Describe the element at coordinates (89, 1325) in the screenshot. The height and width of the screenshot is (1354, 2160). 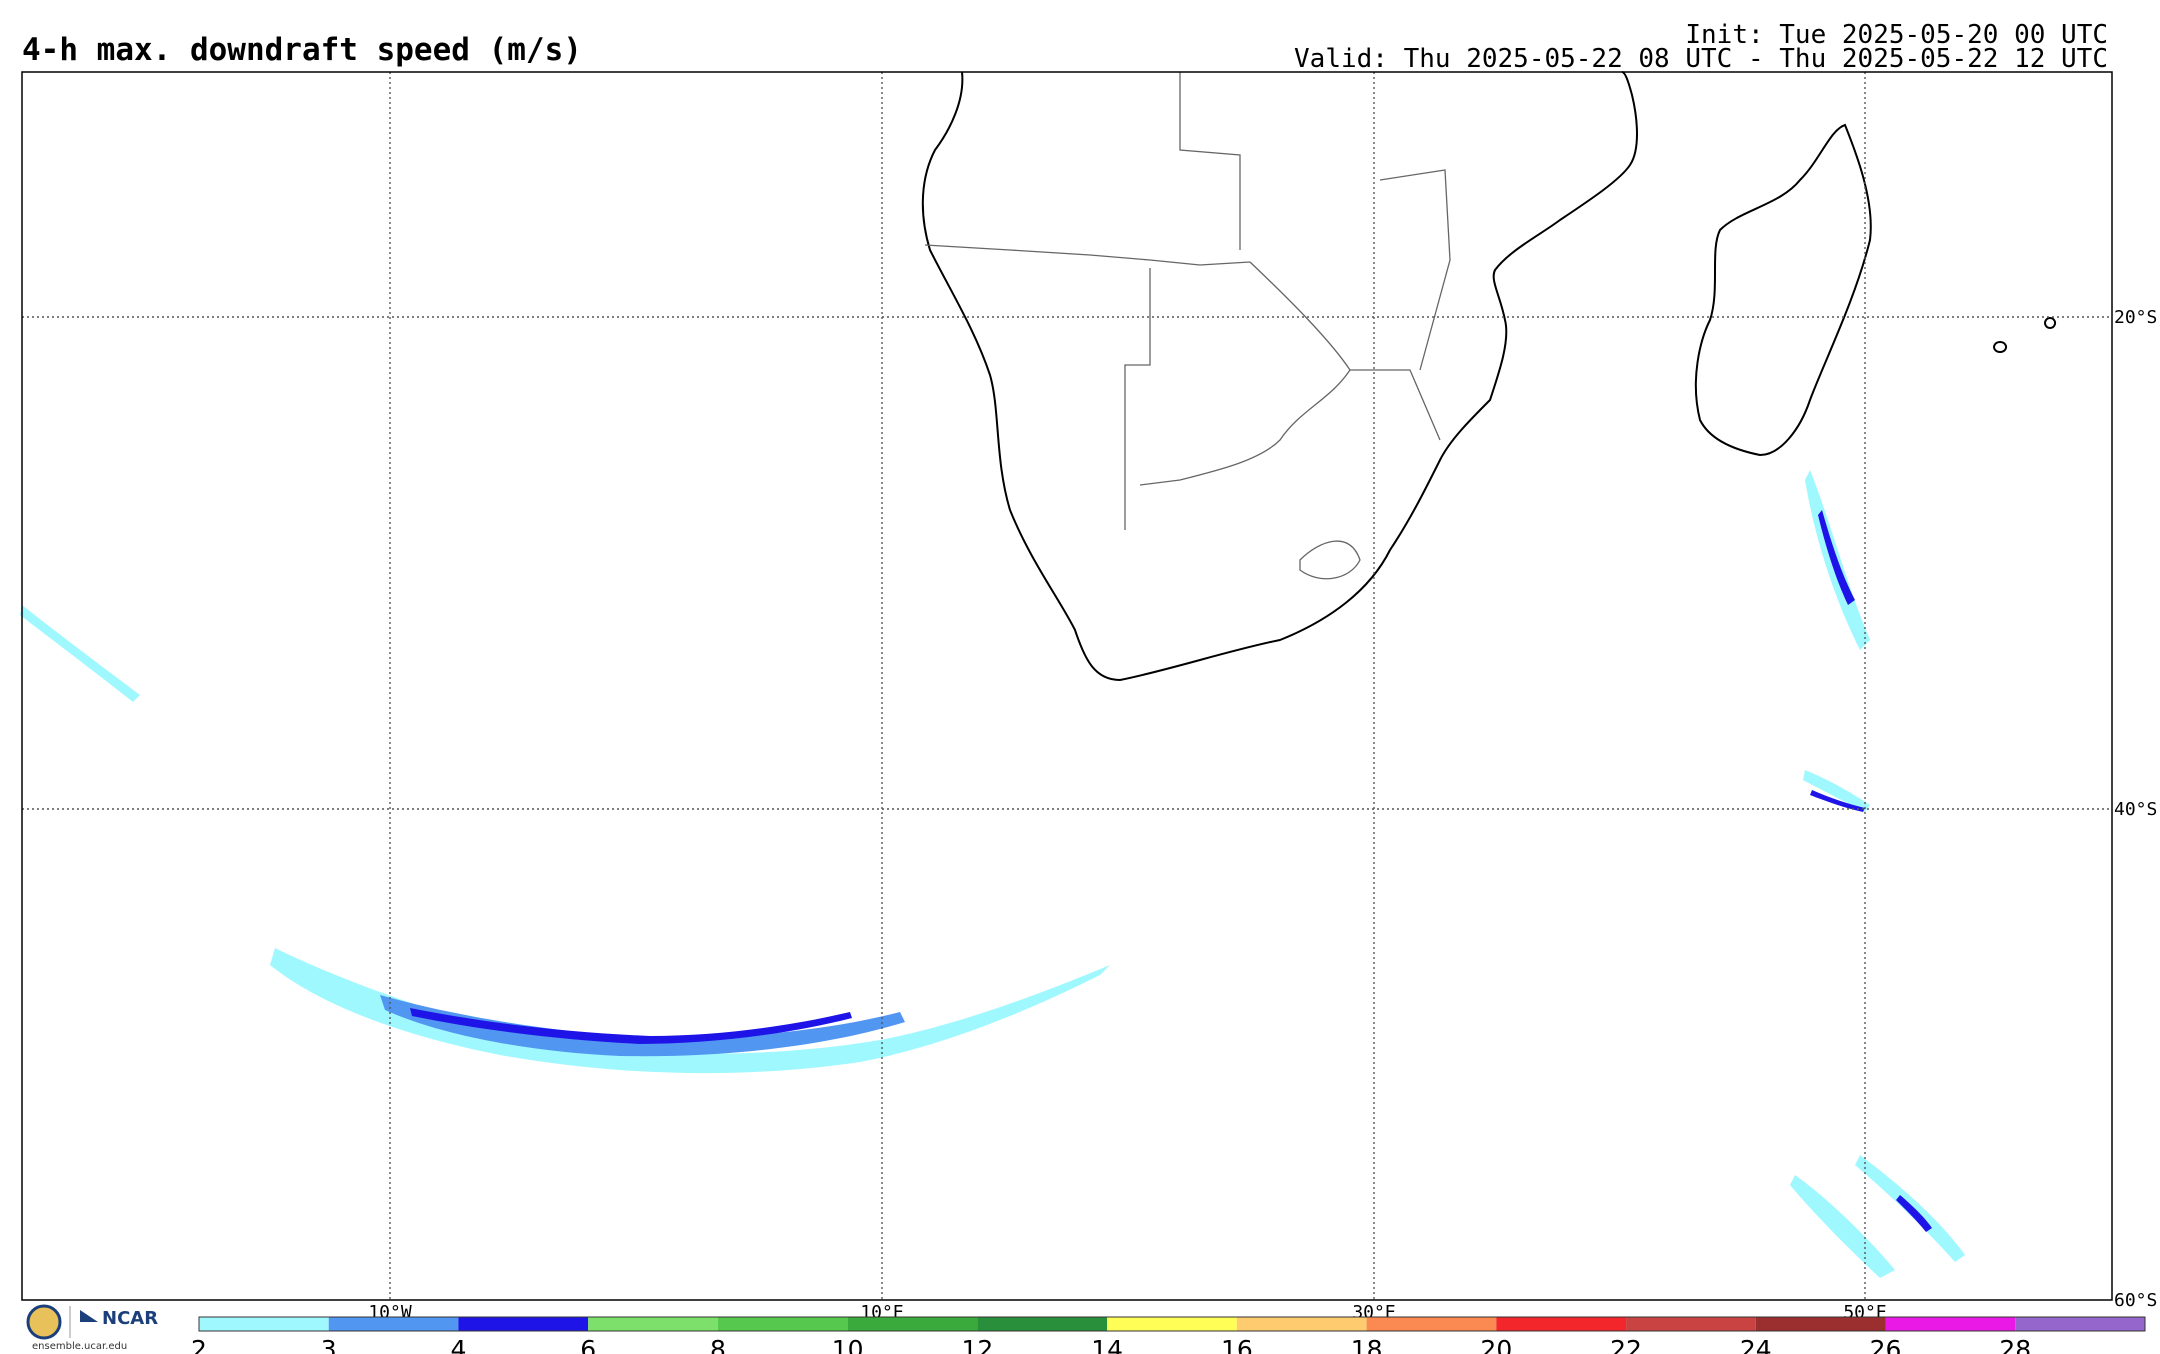
I see `ncar-logo` at that location.